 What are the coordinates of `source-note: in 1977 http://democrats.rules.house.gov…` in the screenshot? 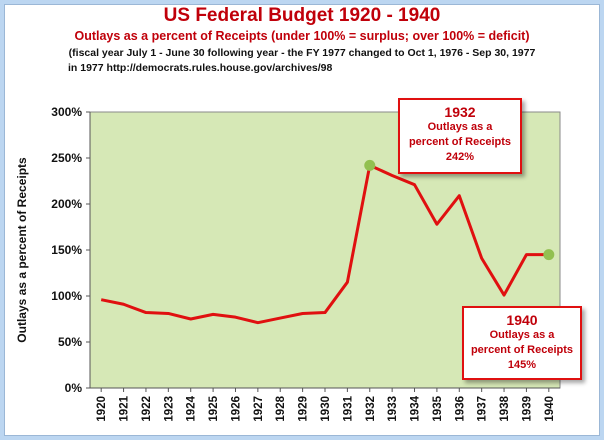 It's located at (200, 68).